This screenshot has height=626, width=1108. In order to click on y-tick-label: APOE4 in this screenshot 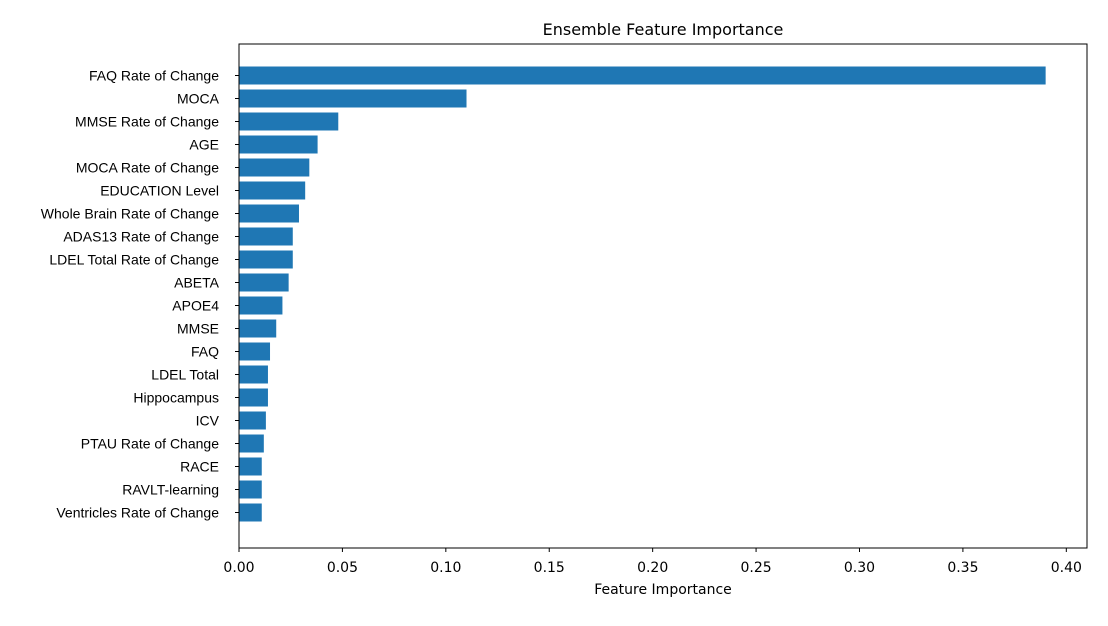, I will do `click(195, 305)`.